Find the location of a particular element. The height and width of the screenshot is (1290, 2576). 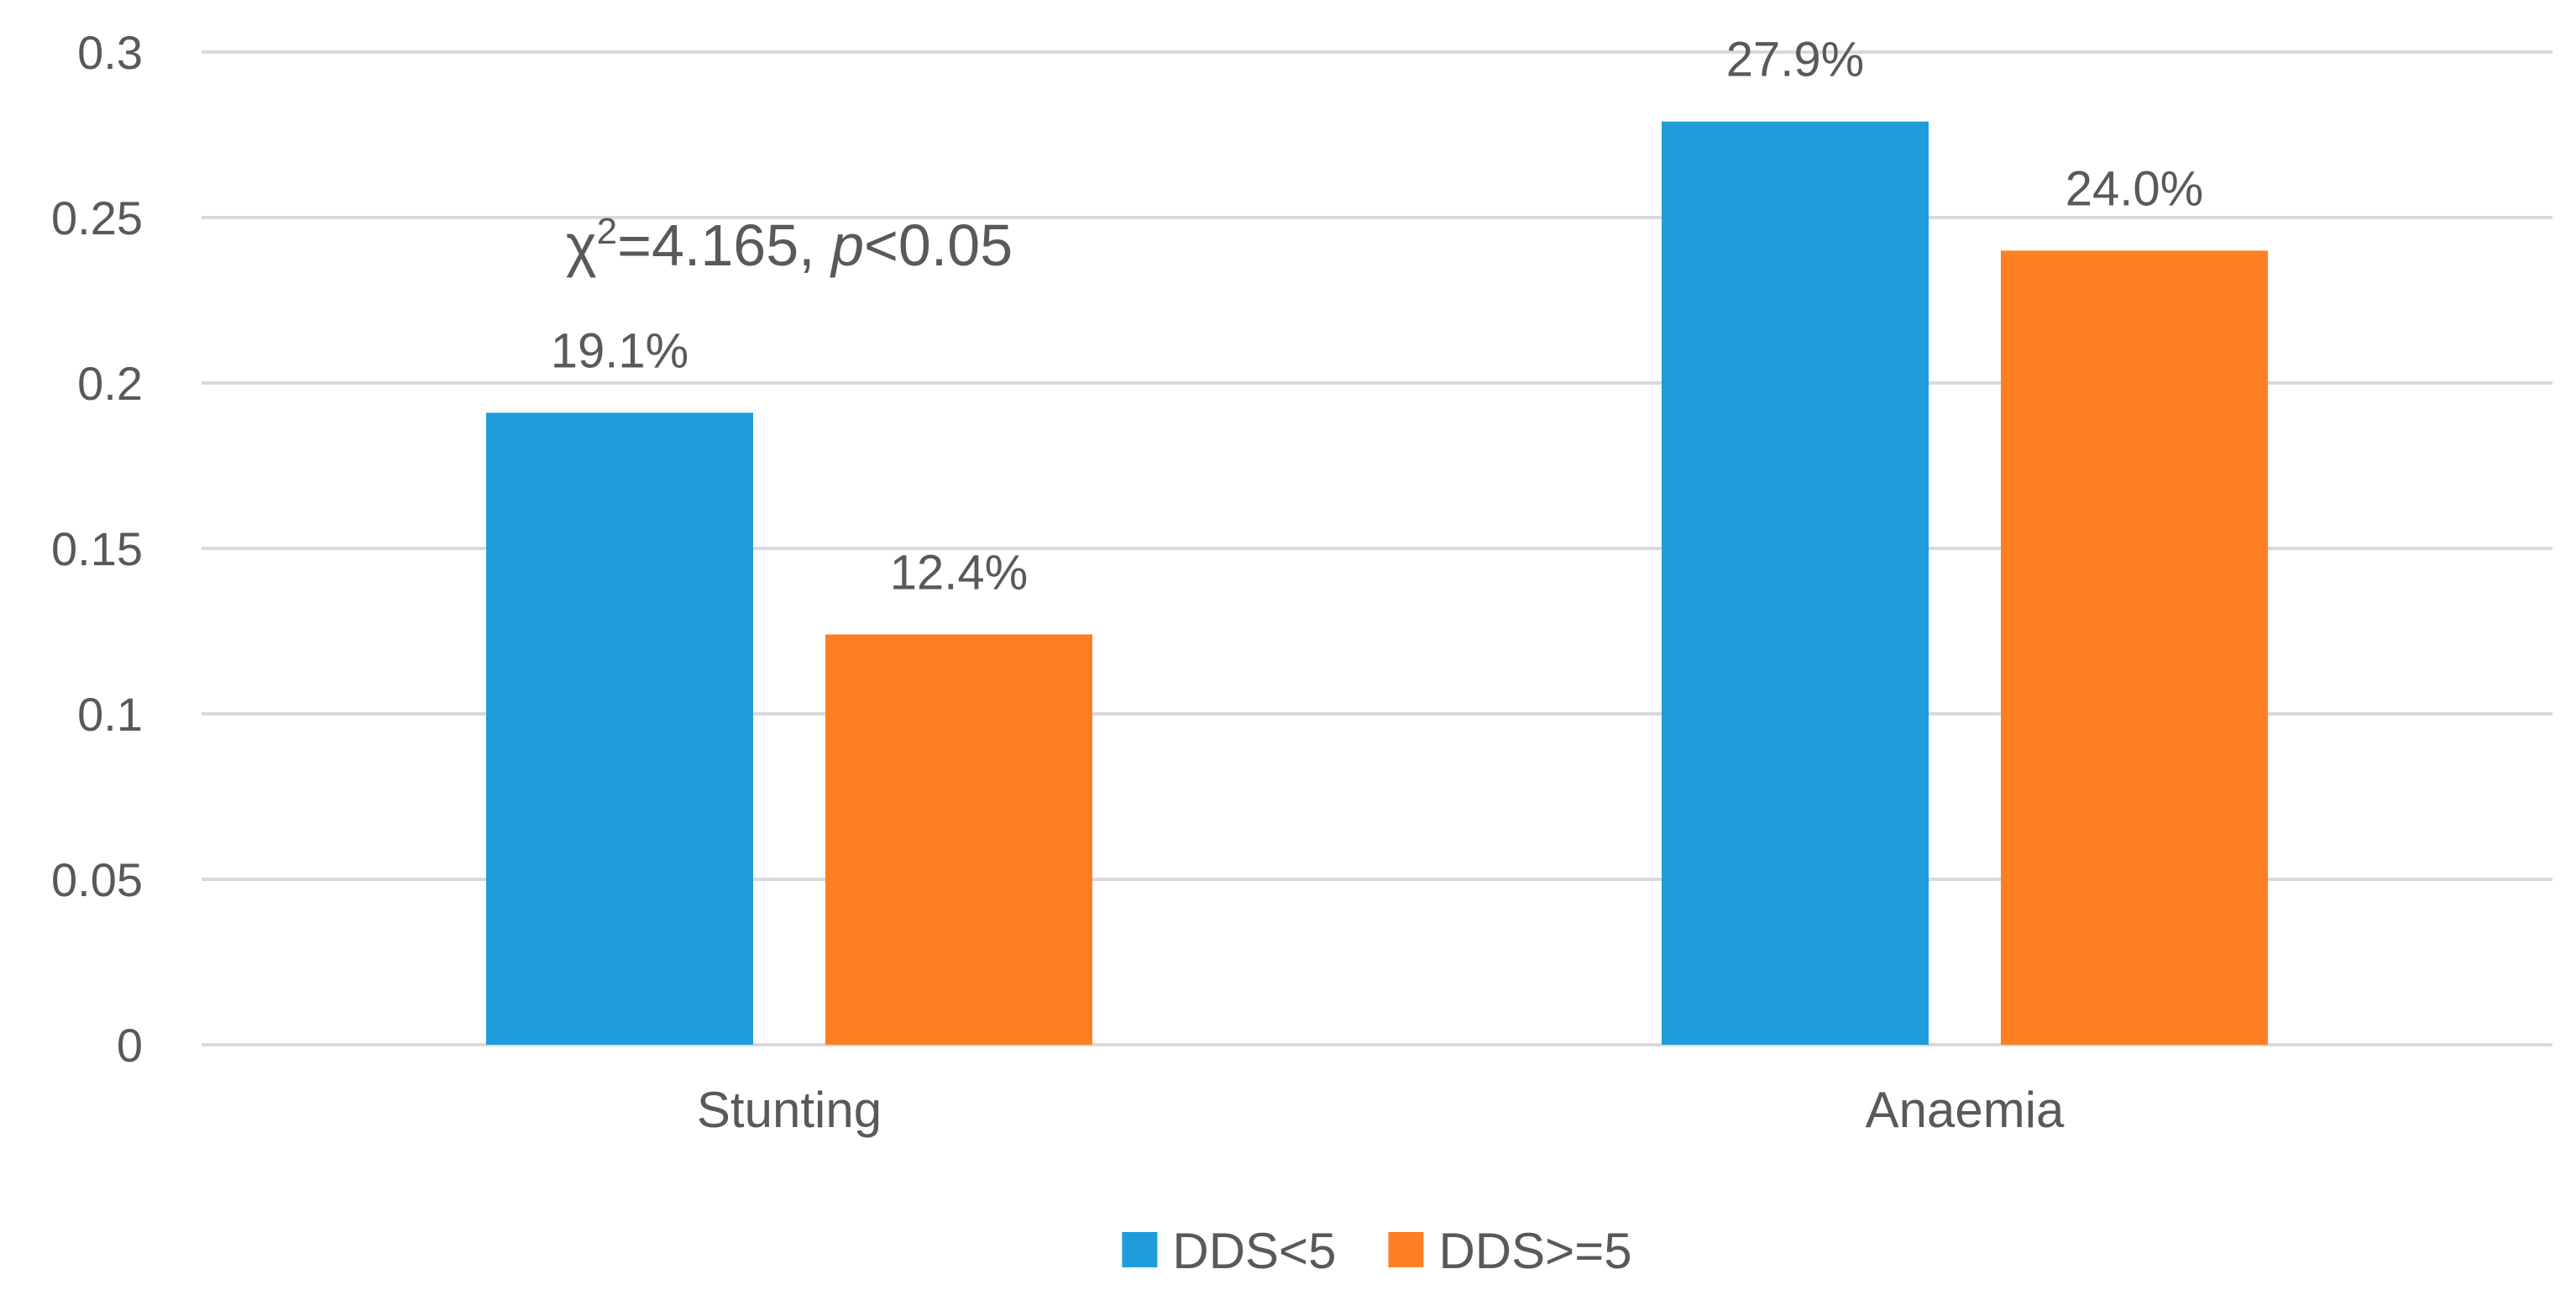

annotations: χ2=4.165, p<0.05 is located at coordinates (790, 244).